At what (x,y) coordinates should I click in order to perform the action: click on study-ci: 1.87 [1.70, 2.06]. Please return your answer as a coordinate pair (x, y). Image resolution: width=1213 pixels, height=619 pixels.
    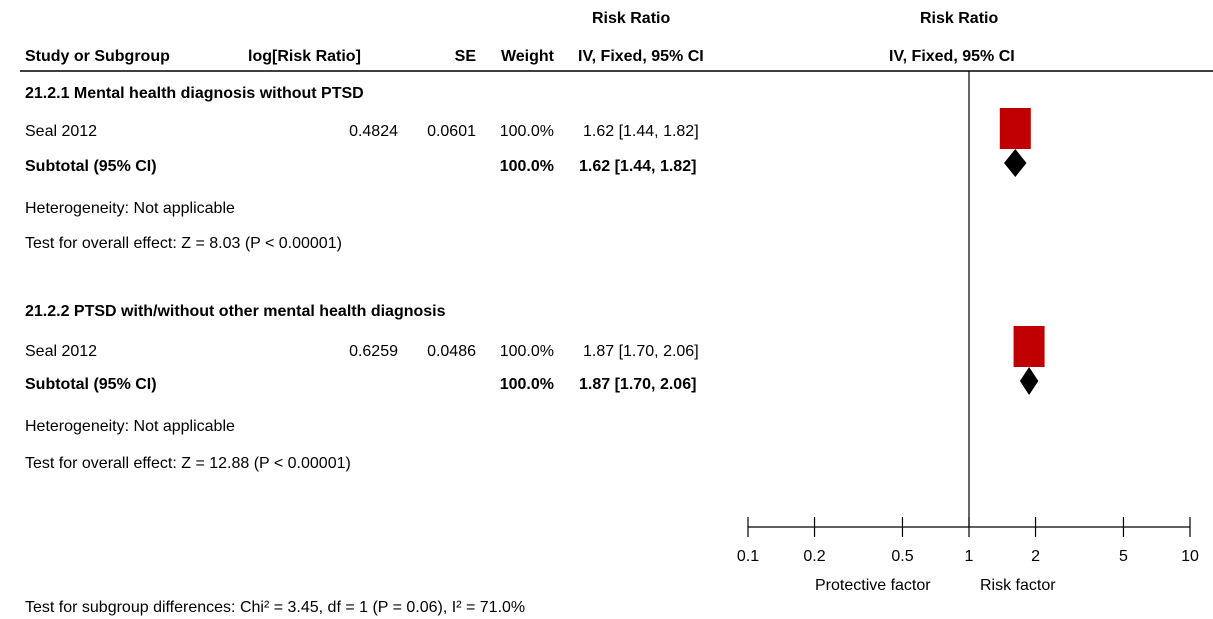
    Looking at the image, I should click on (641, 351).